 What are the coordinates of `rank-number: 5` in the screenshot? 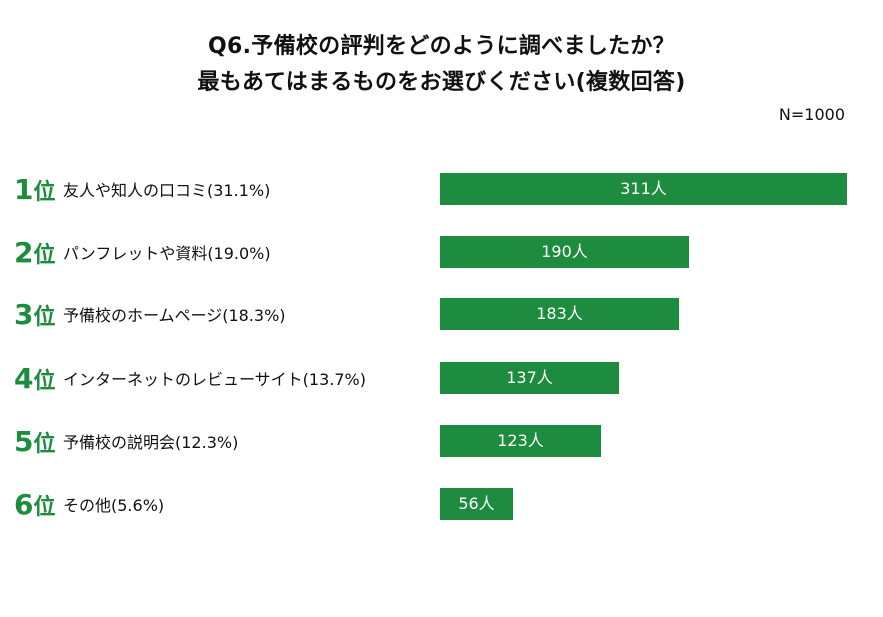 It's located at (24, 441).